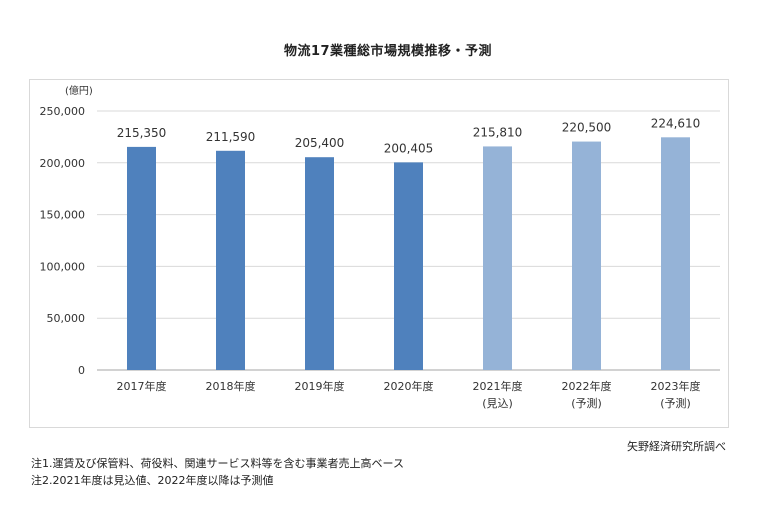  What do you see at coordinates (63, 163) in the screenshot?
I see `y-tick-label: 200,000` at bounding box center [63, 163].